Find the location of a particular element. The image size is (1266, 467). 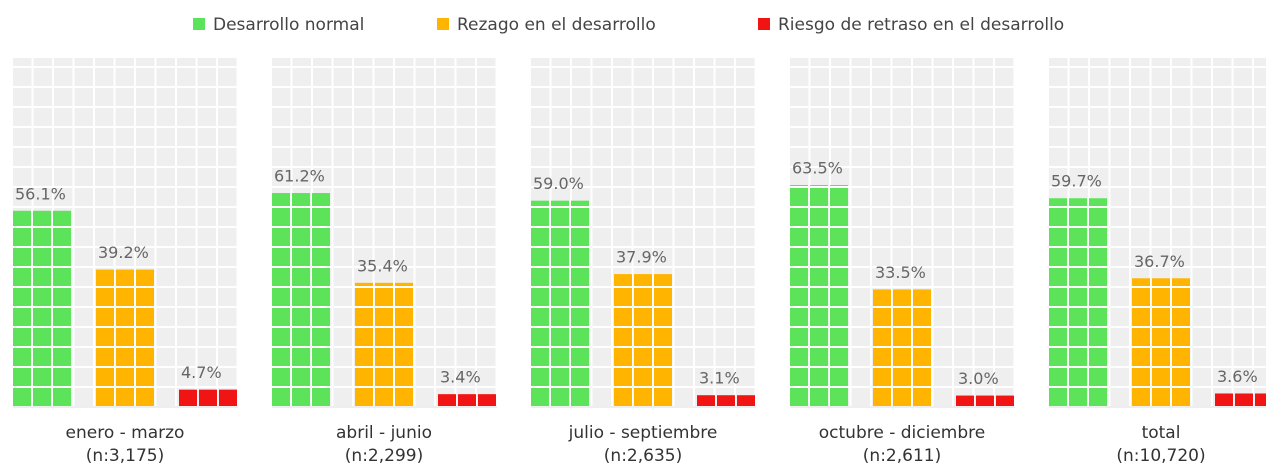

x-tick-label: enero - marzo is located at coordinates (125, 433).